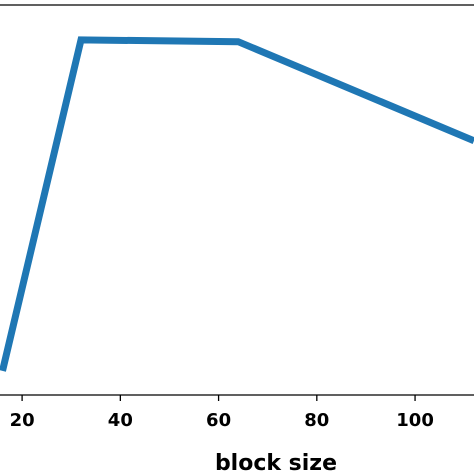 This screenshot has width=474, height=474. What do you see at coordinates (316, 420) in the screenshot?
I see `x-tick-label: 80` at bounding box center [316, 420].